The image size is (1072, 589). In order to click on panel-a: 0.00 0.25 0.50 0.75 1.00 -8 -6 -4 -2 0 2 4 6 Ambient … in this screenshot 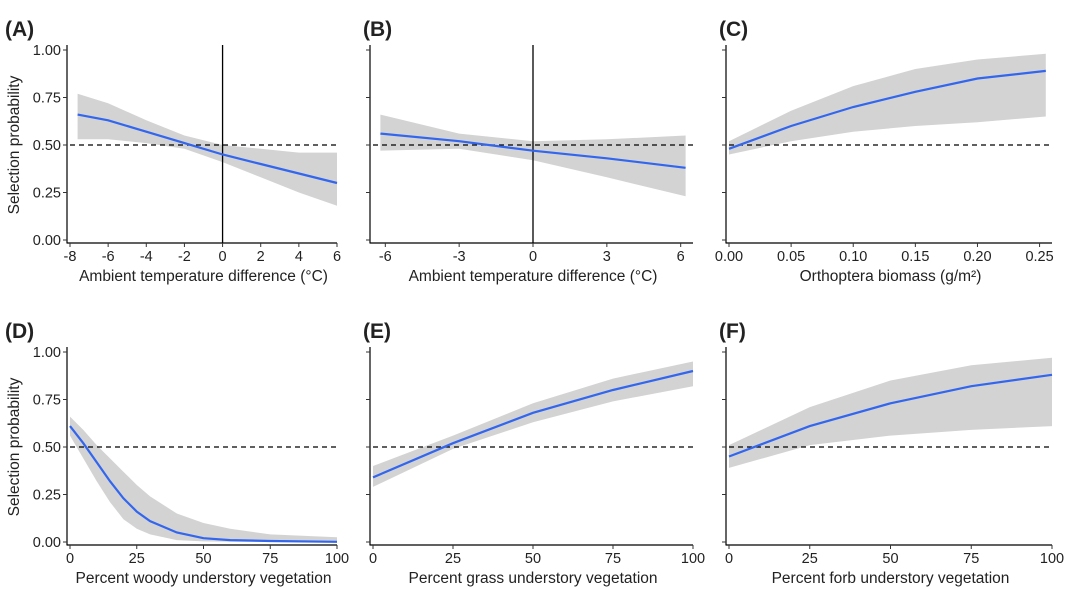, I will do `click(173, 151)`.